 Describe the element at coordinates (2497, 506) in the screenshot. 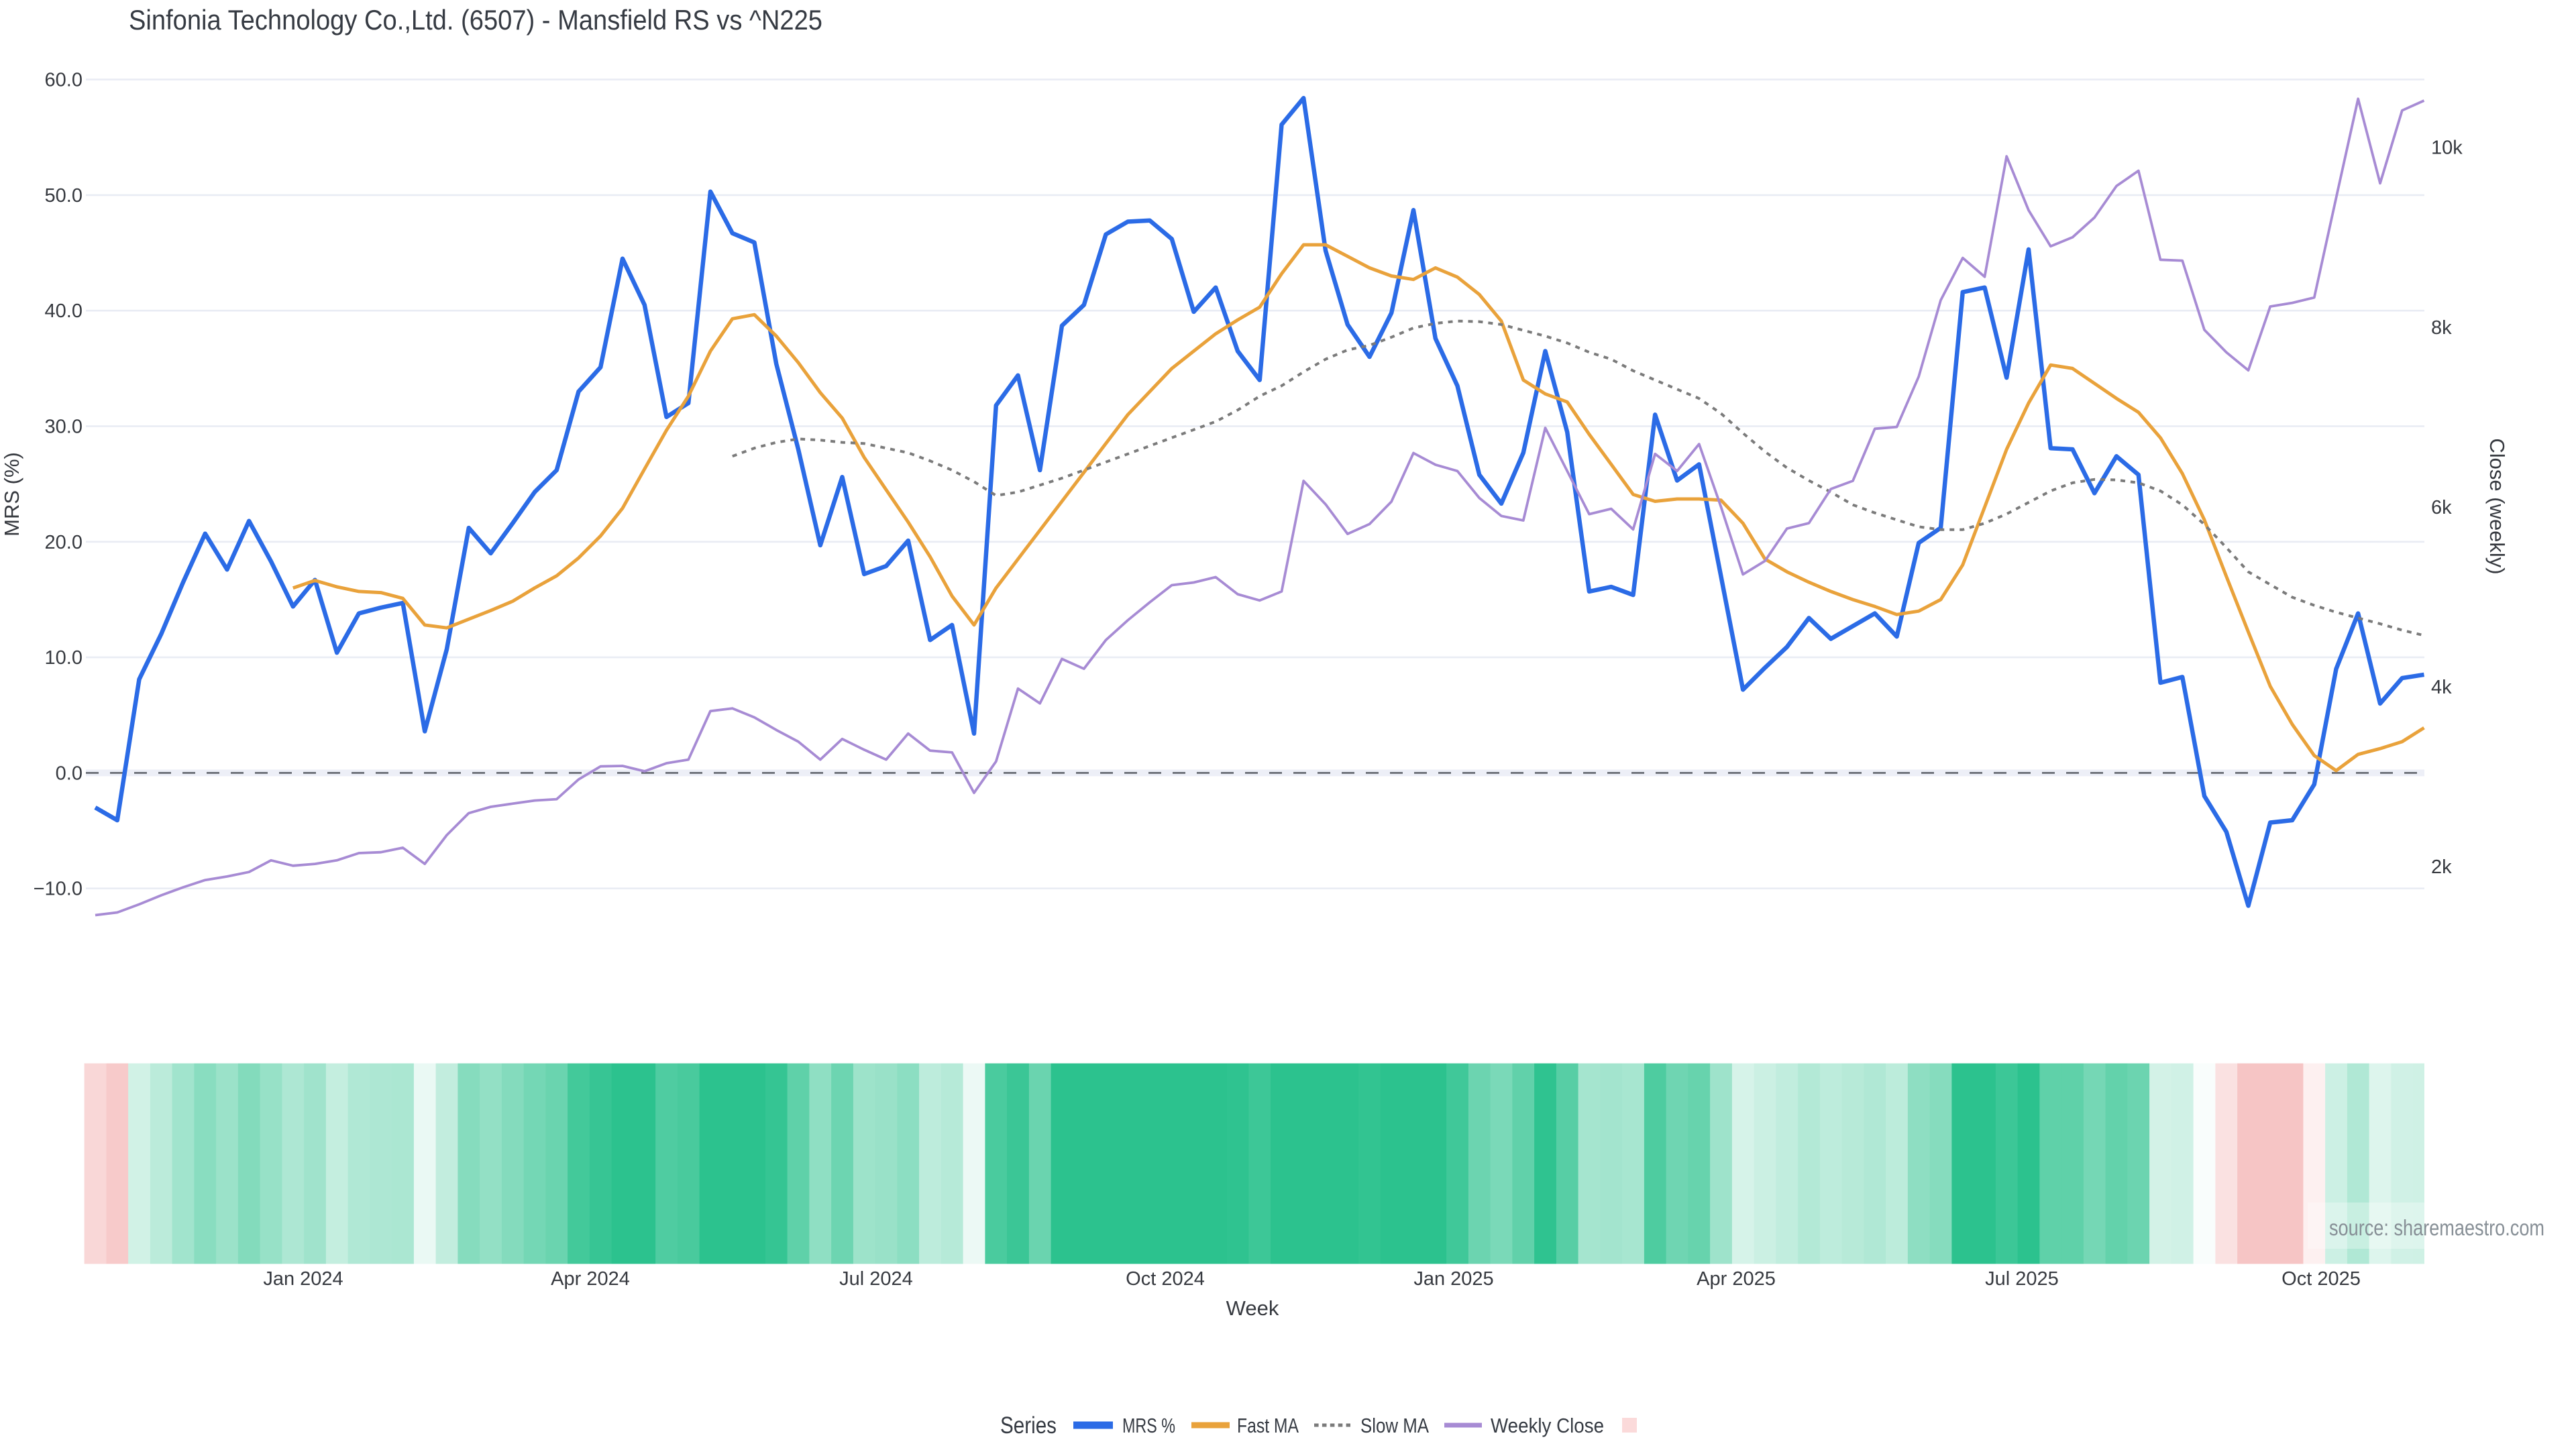

I see `svg-text: Close (weekly)` at that location.